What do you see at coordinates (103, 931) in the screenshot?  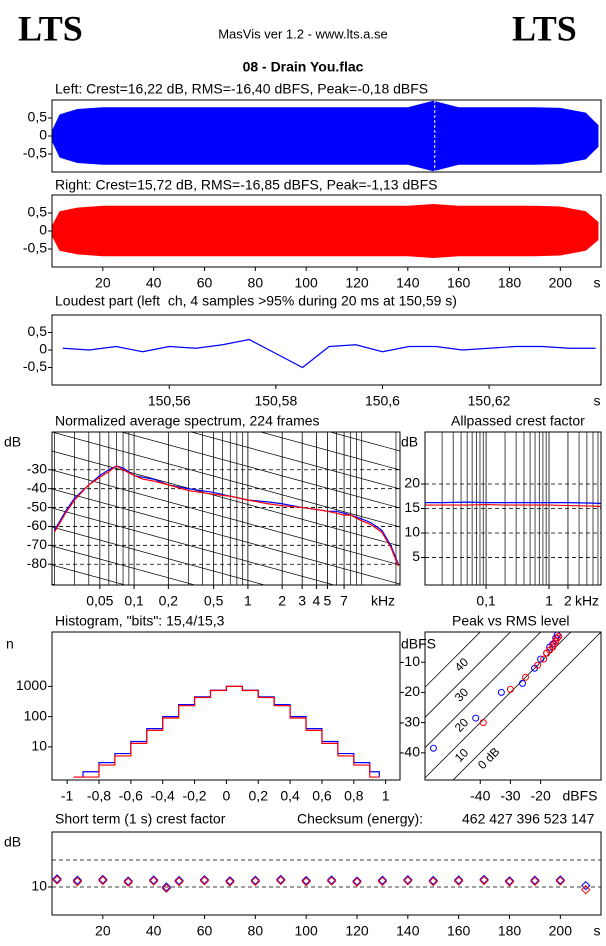 I see `x-tick-label: 20` at bounding box center [103, 931].